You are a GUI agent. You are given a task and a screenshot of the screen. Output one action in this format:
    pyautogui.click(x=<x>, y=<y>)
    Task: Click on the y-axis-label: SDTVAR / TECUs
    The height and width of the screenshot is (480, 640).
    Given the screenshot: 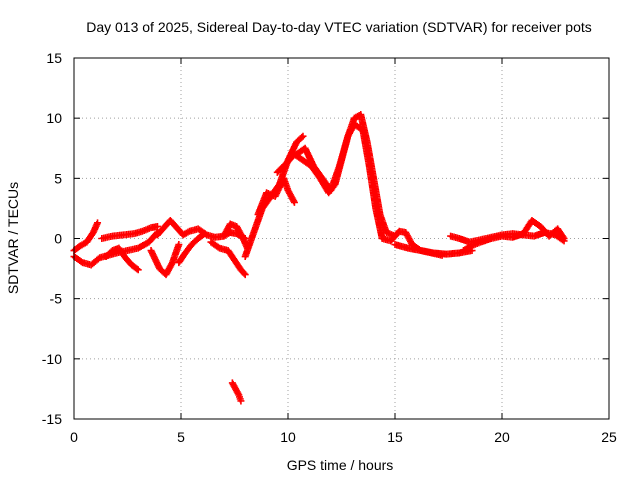 What is the action you would take?
    pyautogui.click(x=13, y=238)
    